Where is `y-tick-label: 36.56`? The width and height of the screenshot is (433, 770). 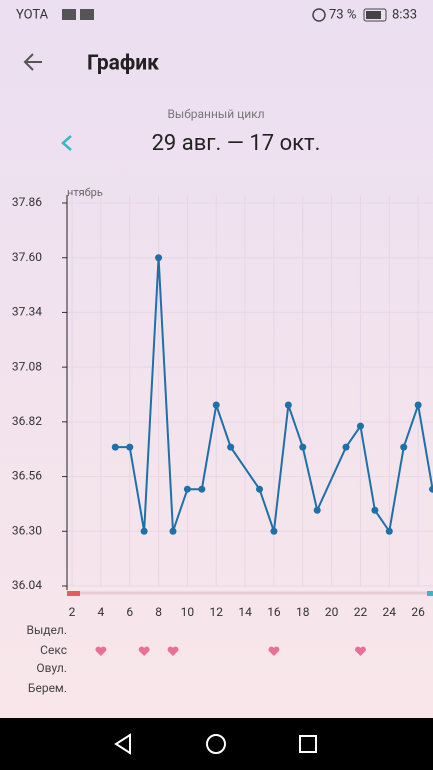
y-tick-label: 36.56 is located at coordinates (27, 476).